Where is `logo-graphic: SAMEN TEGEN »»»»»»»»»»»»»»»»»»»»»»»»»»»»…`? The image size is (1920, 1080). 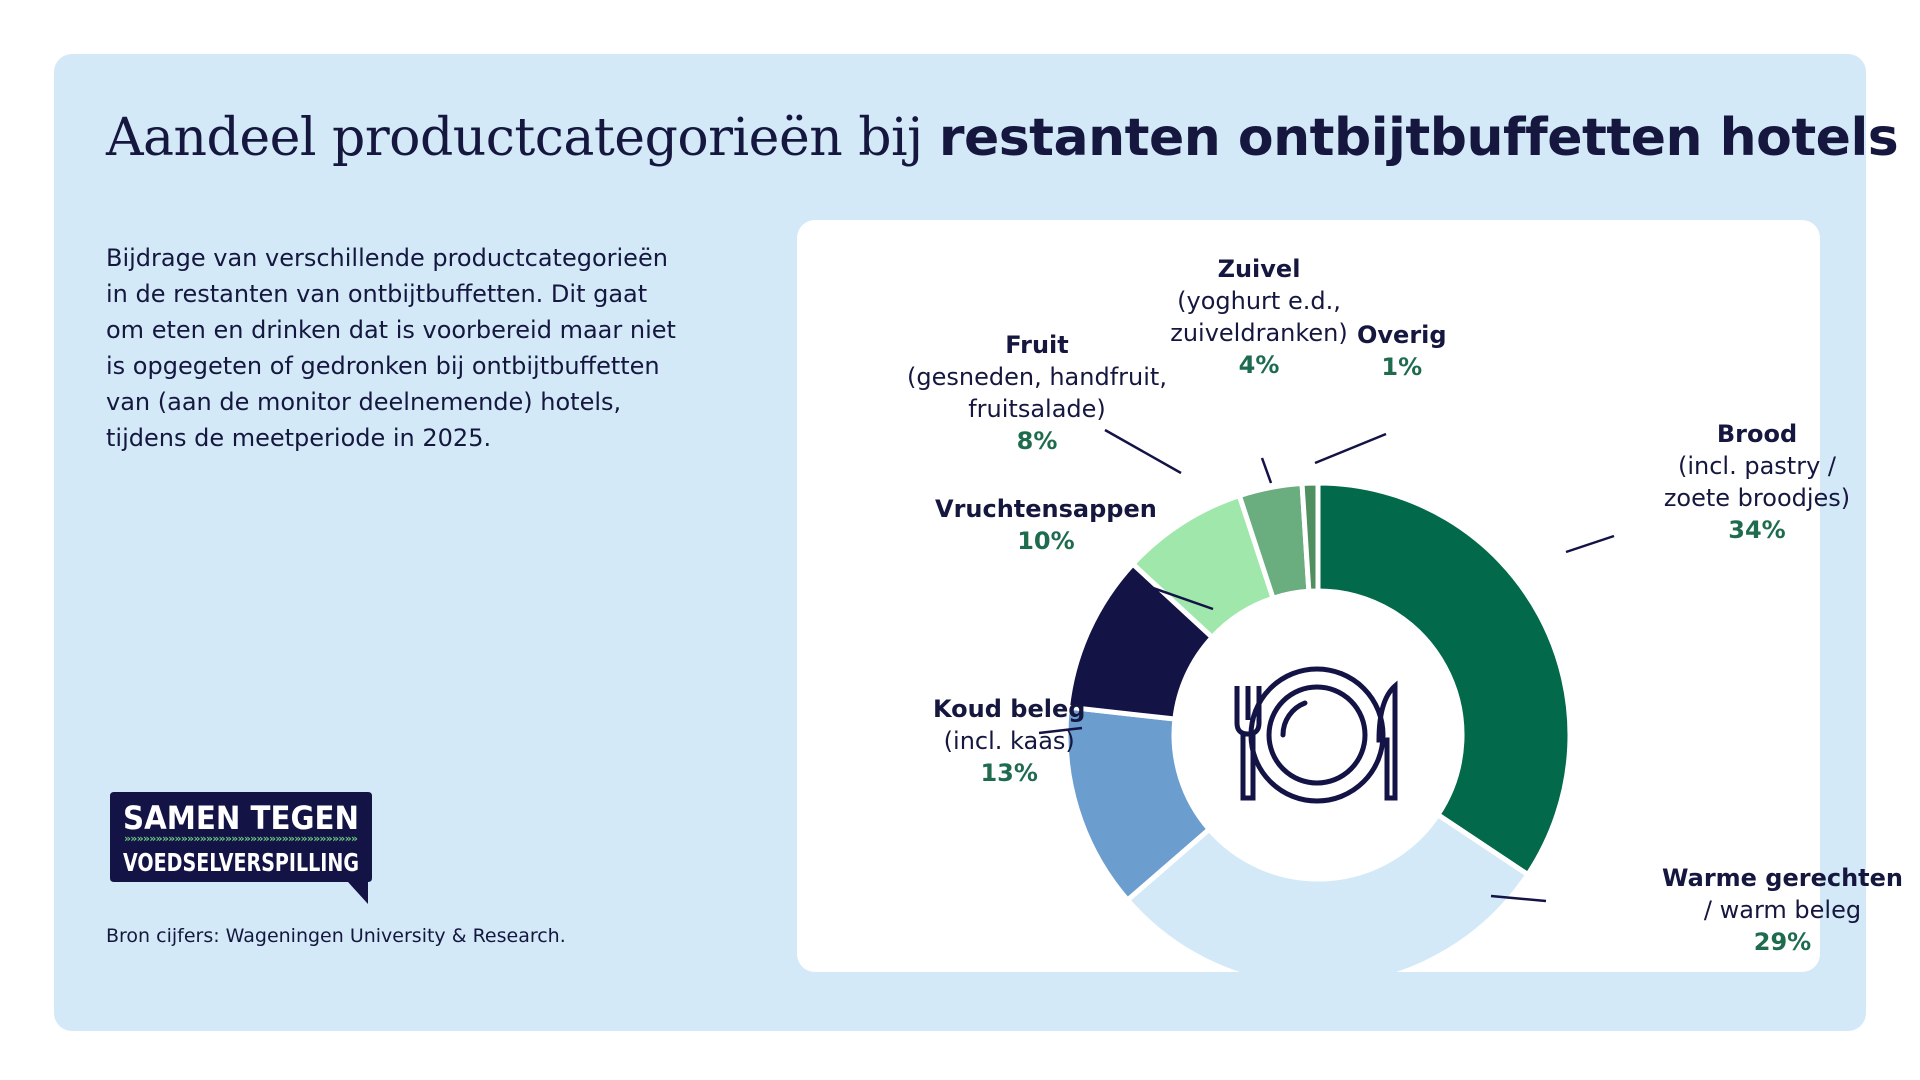 logo-graphic: SAMEN TEGEN »»»»»»»»»»»»»»»»»»»»»»»»»»»»… is located at coordinates (241, 848).